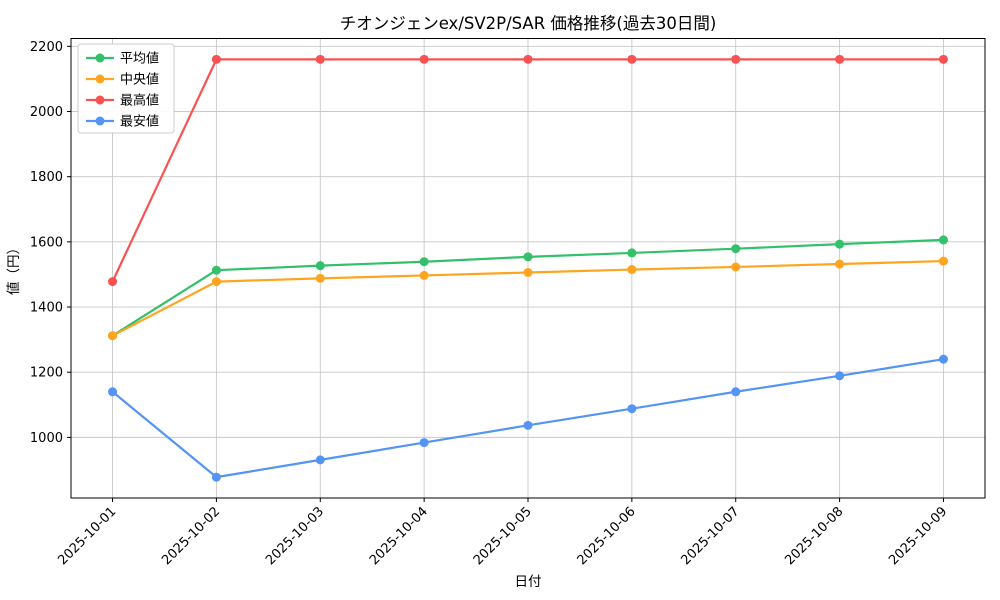 The height and width of the screenshot is (600, 1000). I want to click on y-tick-label: 2000, so click(46, 112).